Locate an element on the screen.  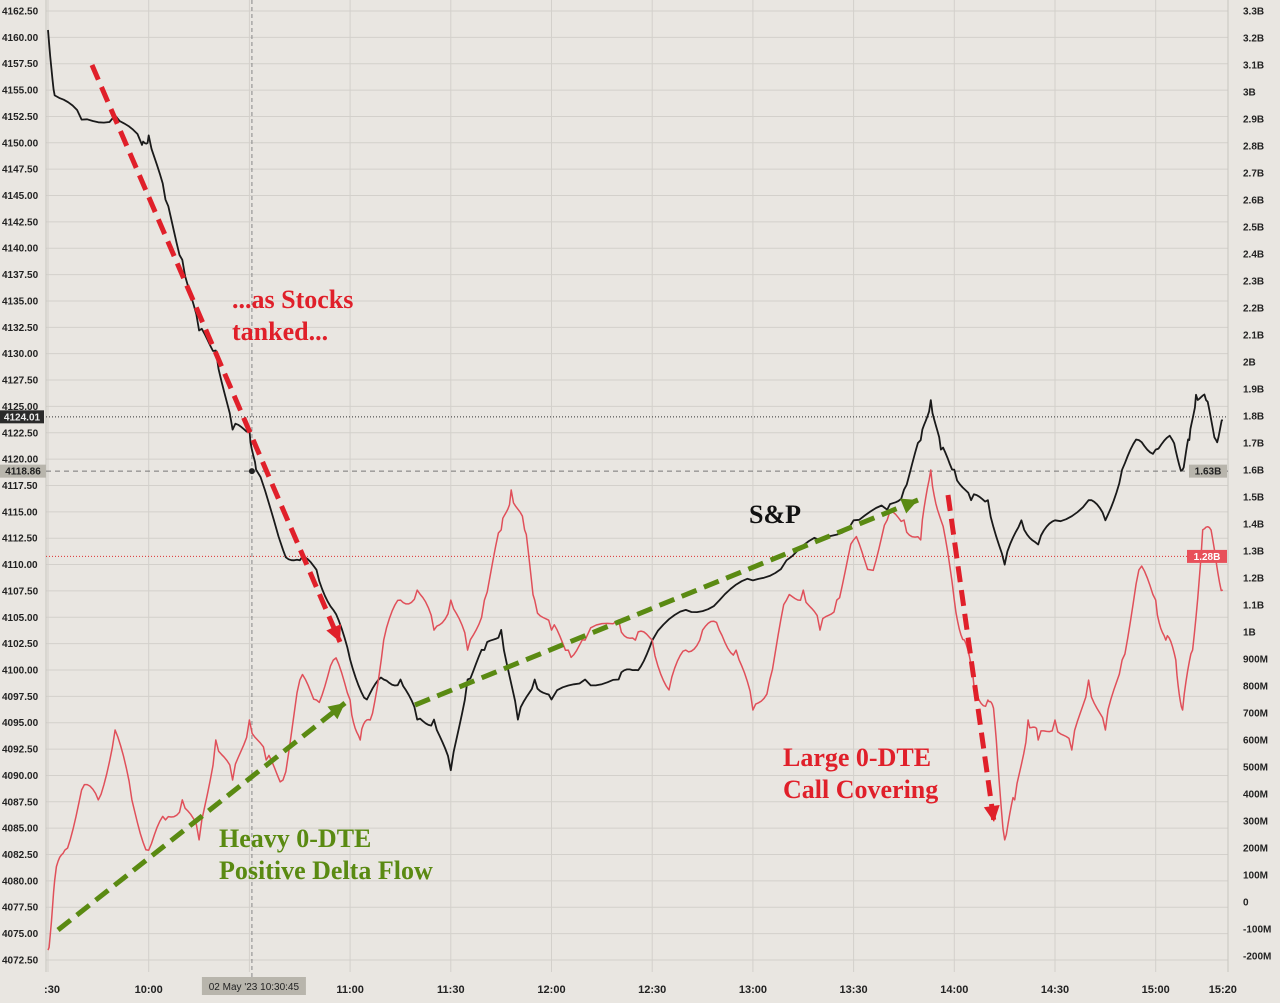
crosshair-time-badge-bg is located at coordinates (253, 986).